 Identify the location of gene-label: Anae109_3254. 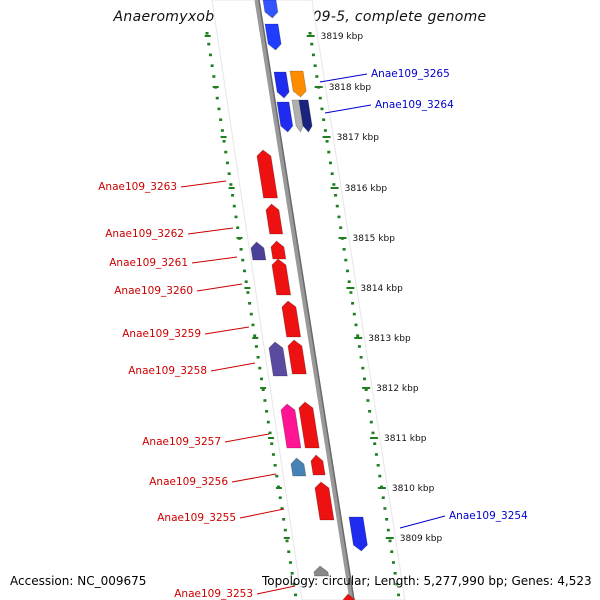
(488, 516).